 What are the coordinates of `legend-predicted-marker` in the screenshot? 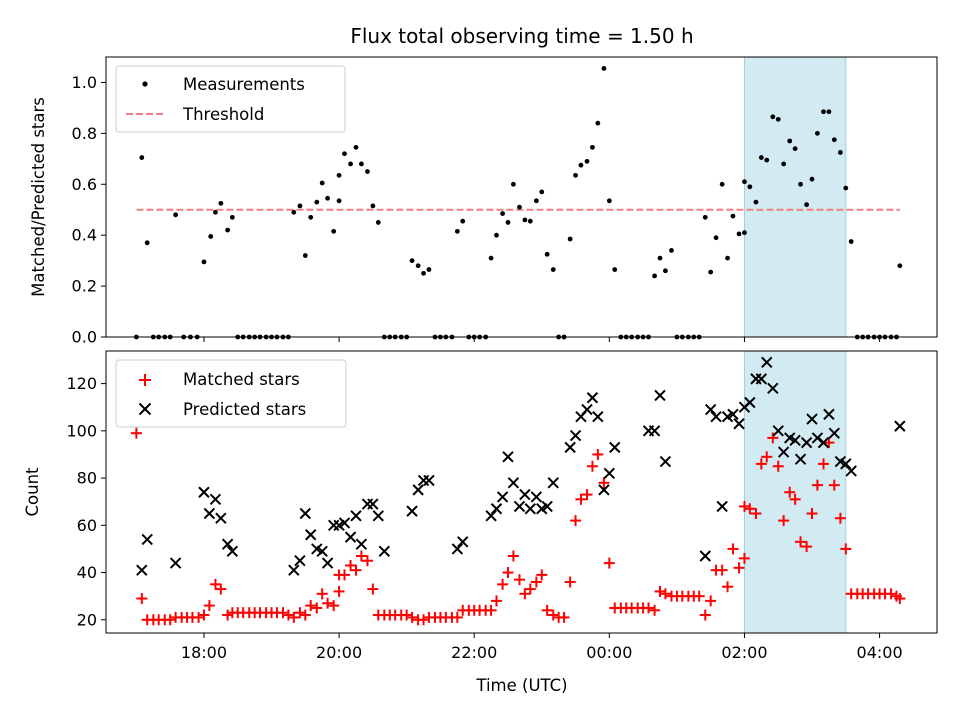 It's located at (145, 409).